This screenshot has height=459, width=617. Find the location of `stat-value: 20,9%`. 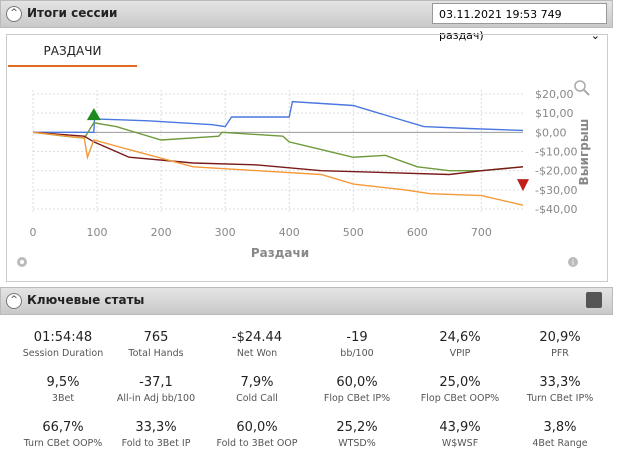

stat-value: 20,9% is located at coordinates (560, 337).